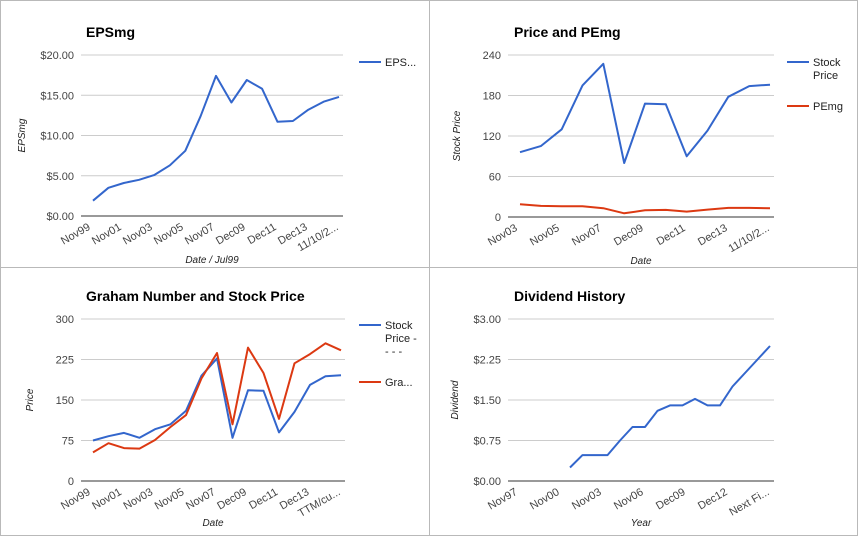 Image resolution: width=858 pixels, height=536 pixels. What do you see at coordinates (455, 399) in the screenshot?
I see `y-axis-title: Dividend` at bounding box center [455, 399].